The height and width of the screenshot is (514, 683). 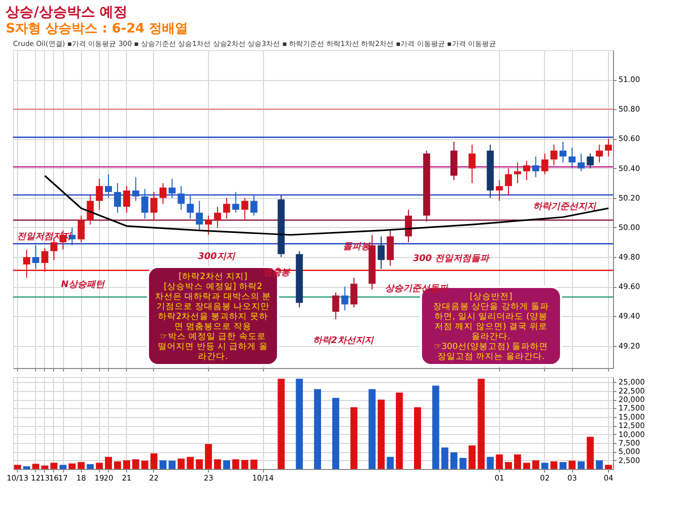 I want to click on annotation: 300지지, so click(x=217, y=257).